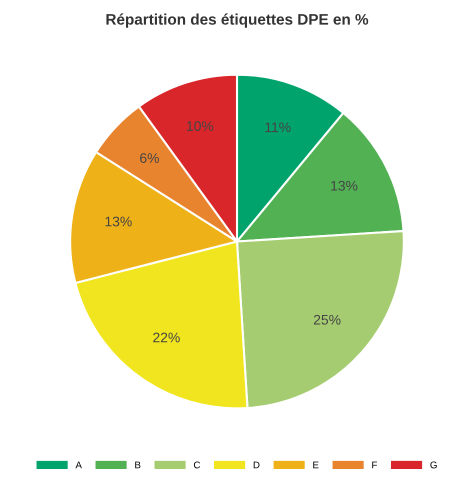  I want to click on legend-label: A, so click(78, 465).